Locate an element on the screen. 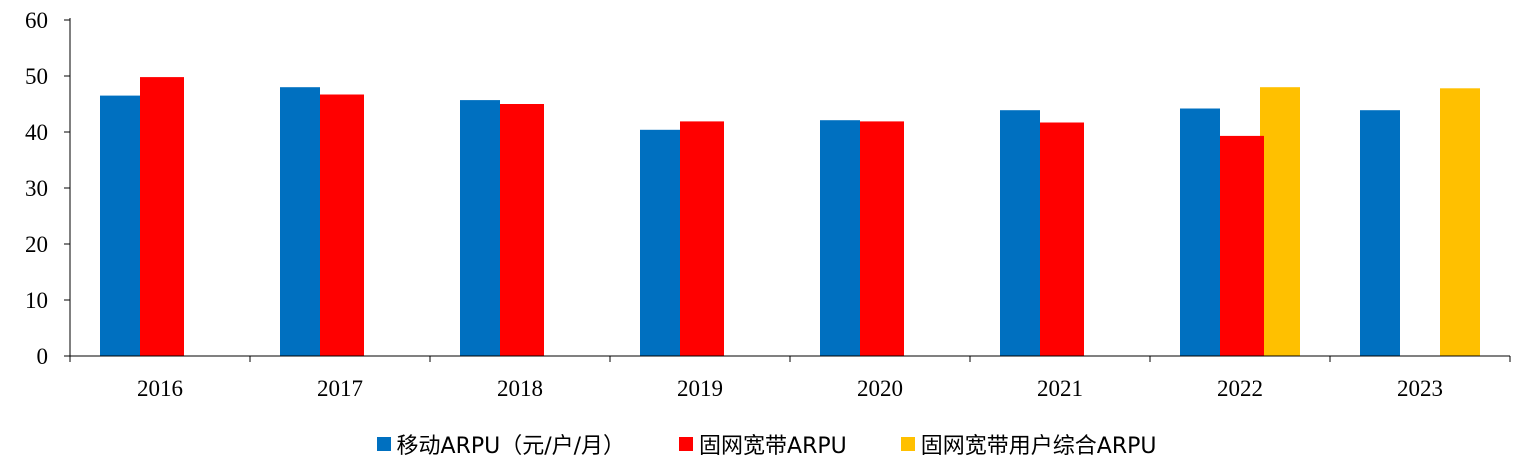 Image resolution: width=1533 pixels, height=468 pixels. legend-item-broadband: 固网宽带ARPU is located at coordinates (763, 444).